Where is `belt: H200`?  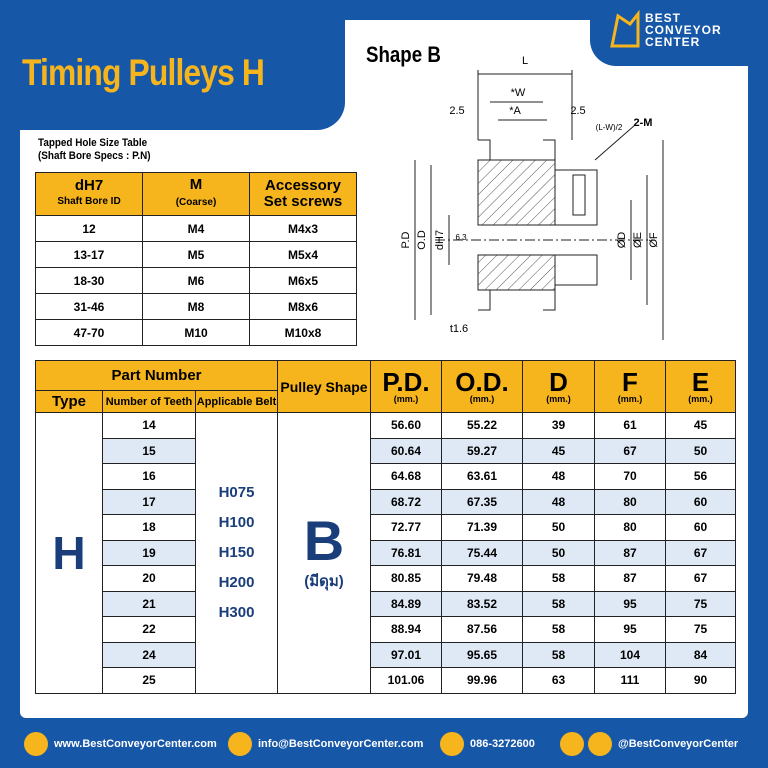 belt: H200 is located at coordinates (236, 582).